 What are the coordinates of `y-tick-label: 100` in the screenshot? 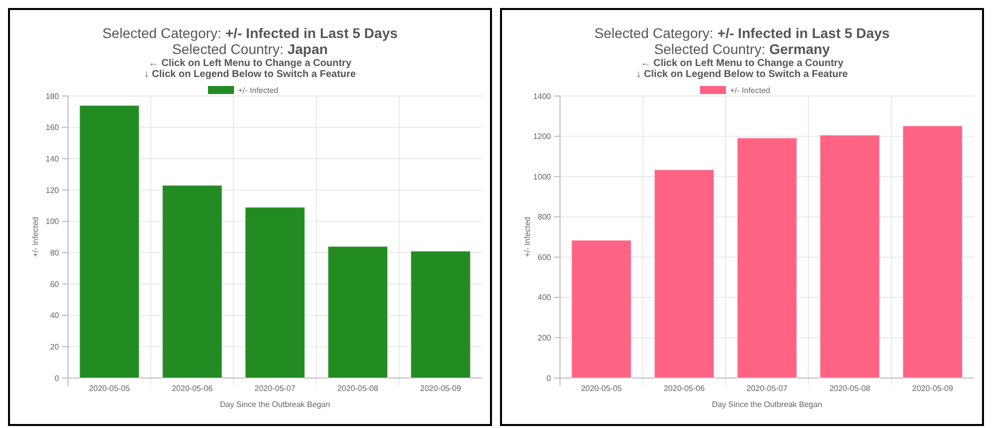 It's located at (53, 221).